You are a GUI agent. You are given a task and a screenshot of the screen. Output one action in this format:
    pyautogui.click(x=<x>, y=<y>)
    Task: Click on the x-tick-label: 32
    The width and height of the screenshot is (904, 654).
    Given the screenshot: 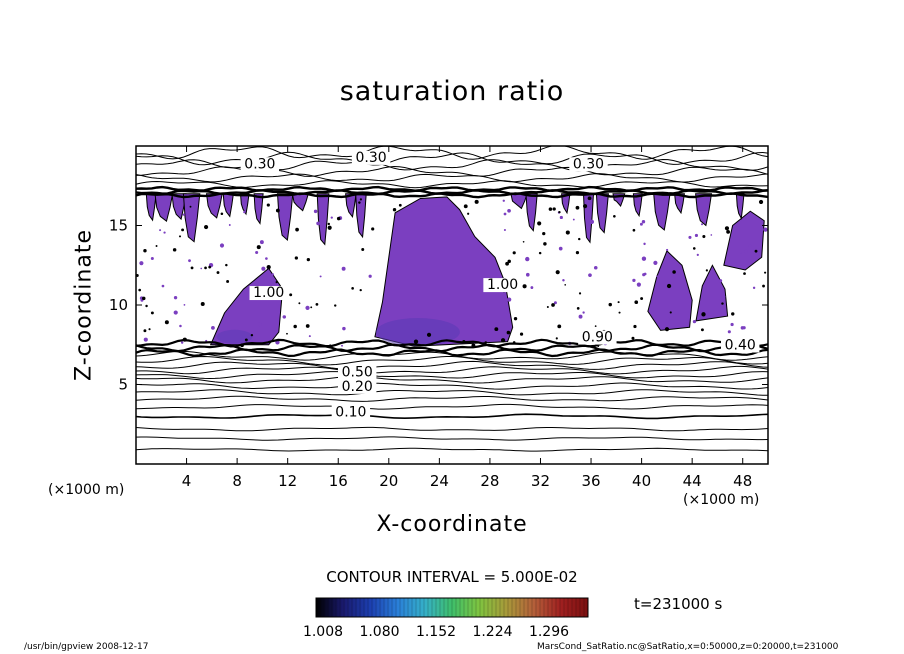 What is the action you would take?
    pyautogui.click(x=540, y=481)
    